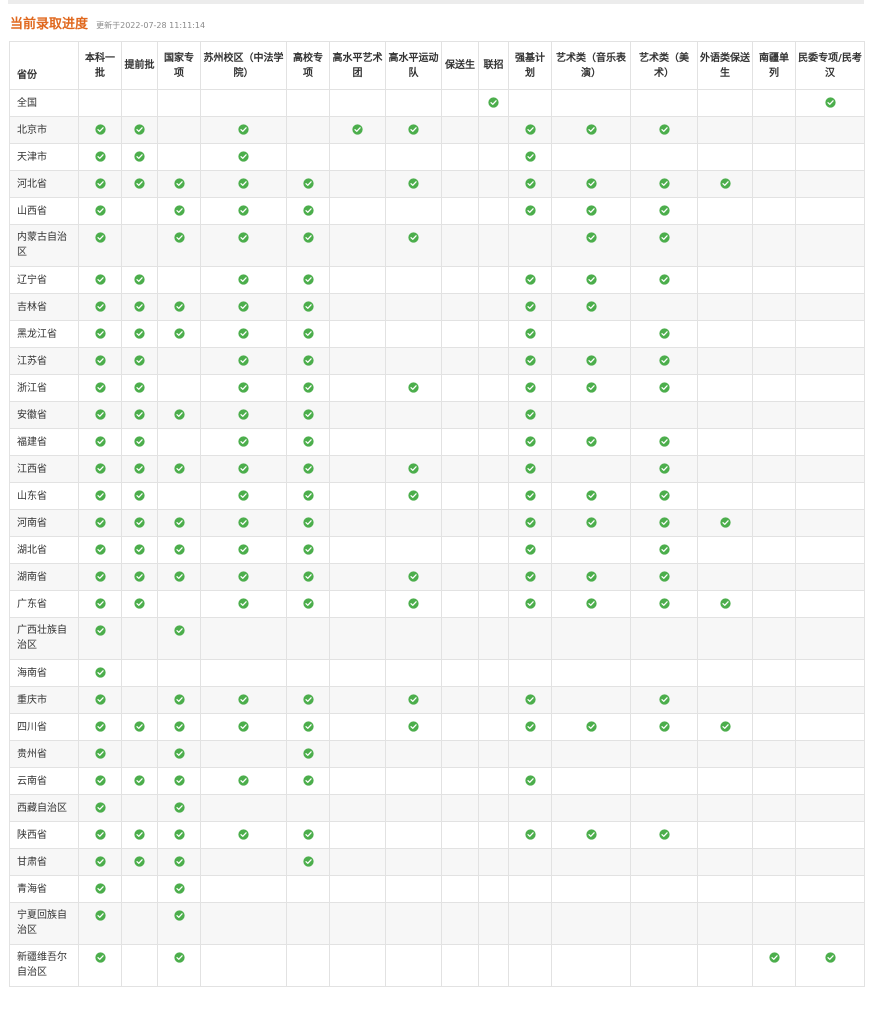 This screenshot has width=877, height=1024. I want to click on province-name: 新疆维吾尔自治区, so click(44, 965).